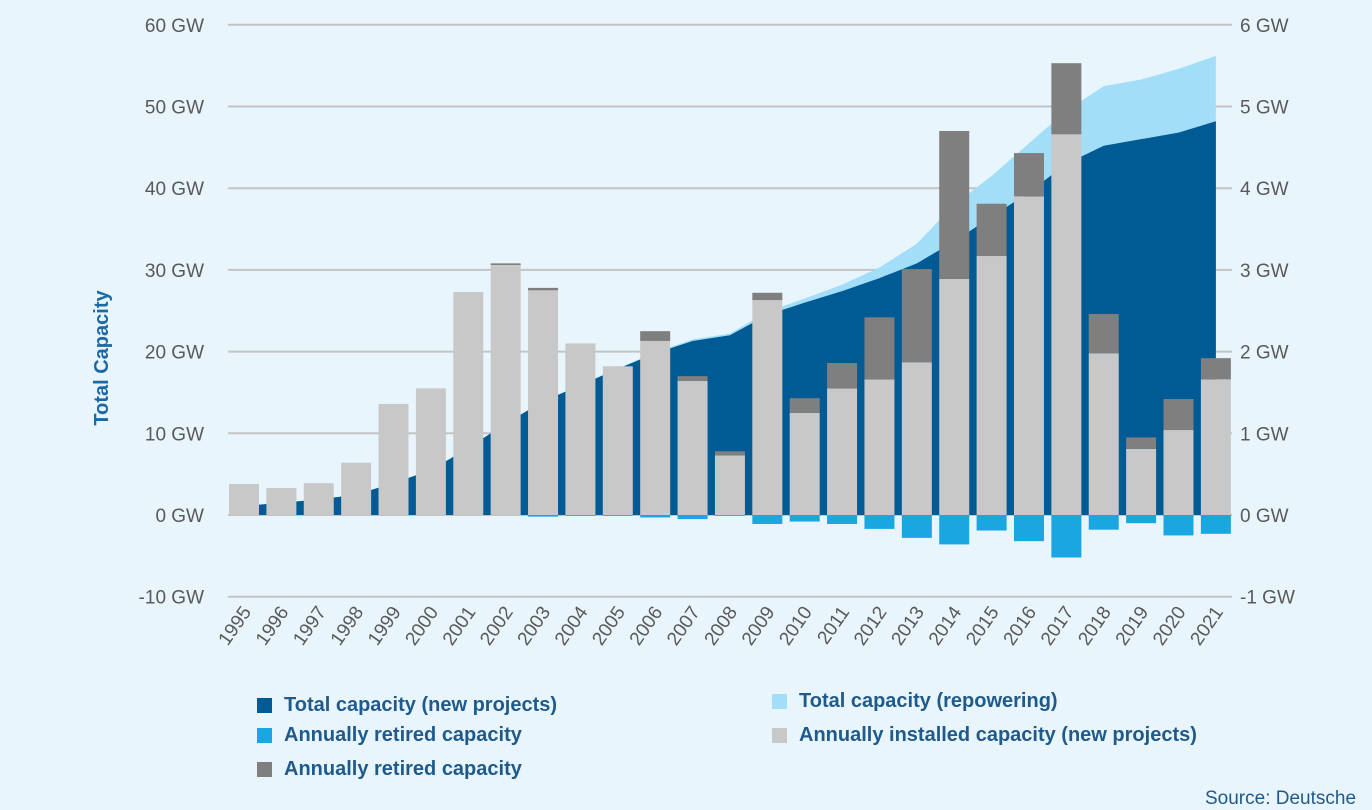  I want to click on x-tick-label: 2017, so click(1057, 626).